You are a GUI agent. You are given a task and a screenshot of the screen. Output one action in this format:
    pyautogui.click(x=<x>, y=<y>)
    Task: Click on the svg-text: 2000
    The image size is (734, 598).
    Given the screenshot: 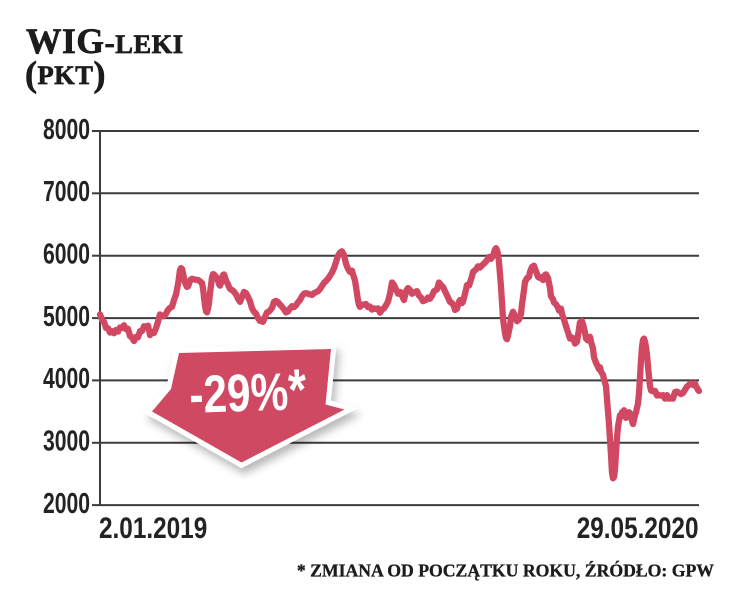 What is the action you would take?
    pyautogui.click(x=66, y=504)
    